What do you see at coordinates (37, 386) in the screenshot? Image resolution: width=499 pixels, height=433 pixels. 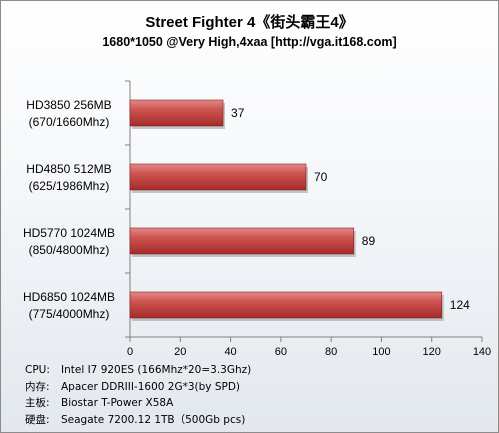 I see `note-label: 内存:` at bounding box center [37, 386].